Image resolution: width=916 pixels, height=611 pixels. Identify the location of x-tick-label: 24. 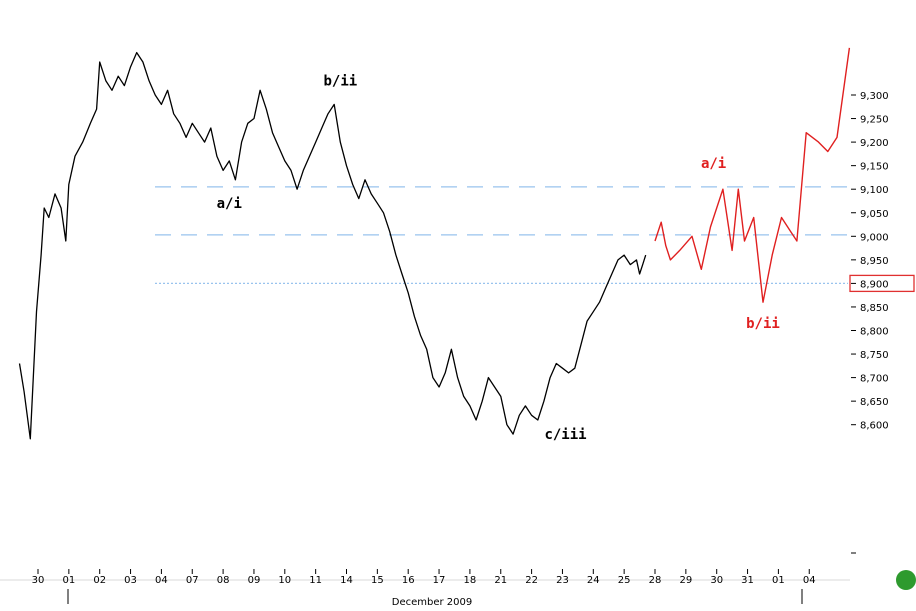
(593, 580).